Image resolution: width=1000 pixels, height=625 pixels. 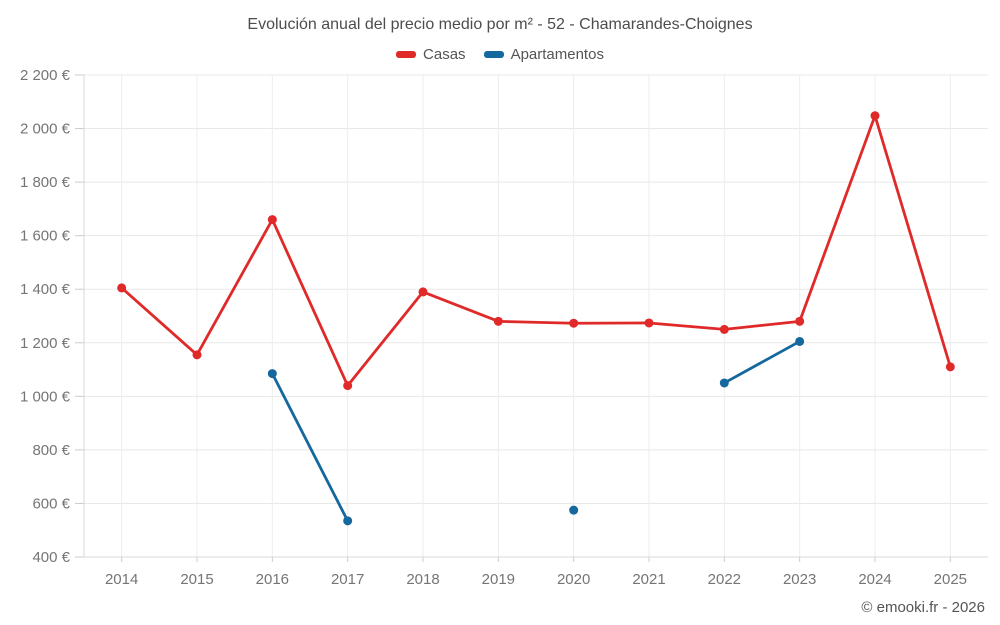 What do you see at coordinates (498, 321) in the screenshot?
I see `data-point-casas-2019` at bounding box center [498, 321].